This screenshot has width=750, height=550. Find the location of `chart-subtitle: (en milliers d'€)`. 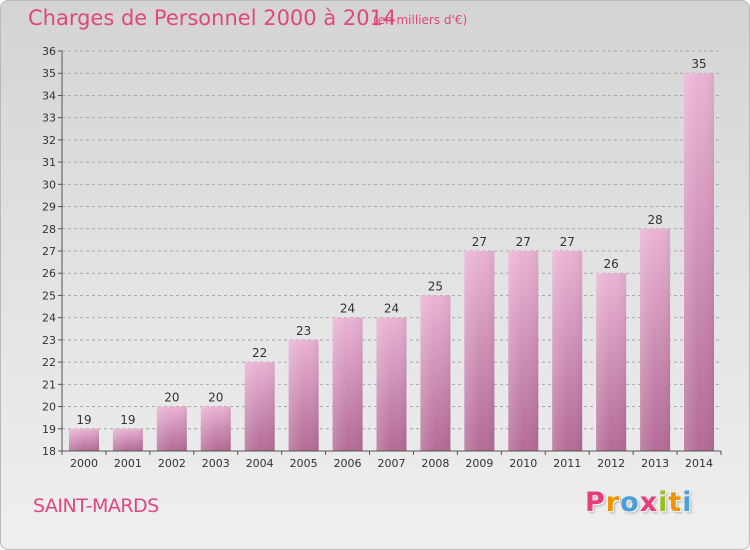

chart-subtitle: (en milliers d'€) is located at coordinates (420, 20).